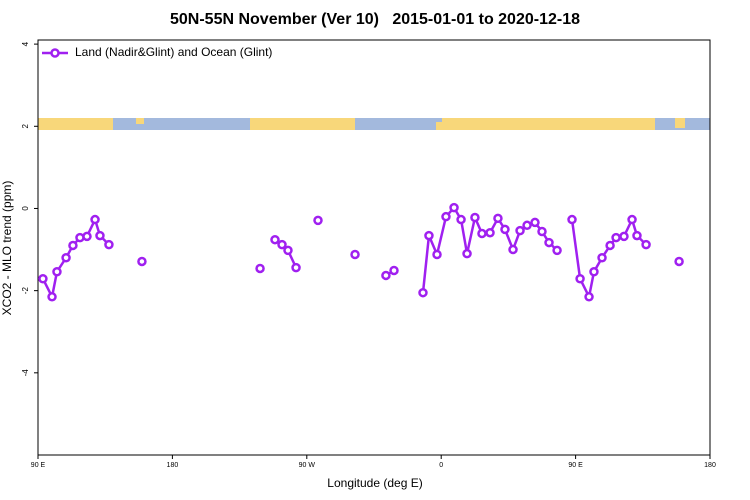 The height and width of the screenshot is (500, 750). Describe the element at coordinates (173, 52) in the screenshot. I see `legend-label: Land (Nadir&Glint) and Ocean (Glint)` at that location.